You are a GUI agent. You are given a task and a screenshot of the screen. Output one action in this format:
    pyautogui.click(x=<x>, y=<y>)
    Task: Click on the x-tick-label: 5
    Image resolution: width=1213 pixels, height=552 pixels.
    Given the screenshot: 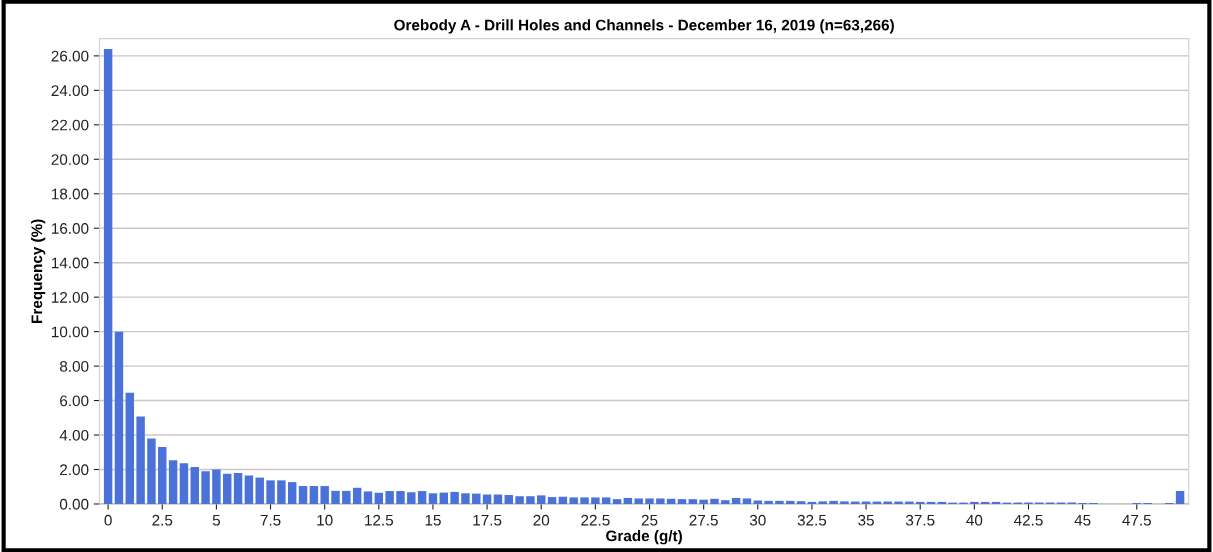 What is the action you would take?
    pyautogui.click(x=216, y=520)
    